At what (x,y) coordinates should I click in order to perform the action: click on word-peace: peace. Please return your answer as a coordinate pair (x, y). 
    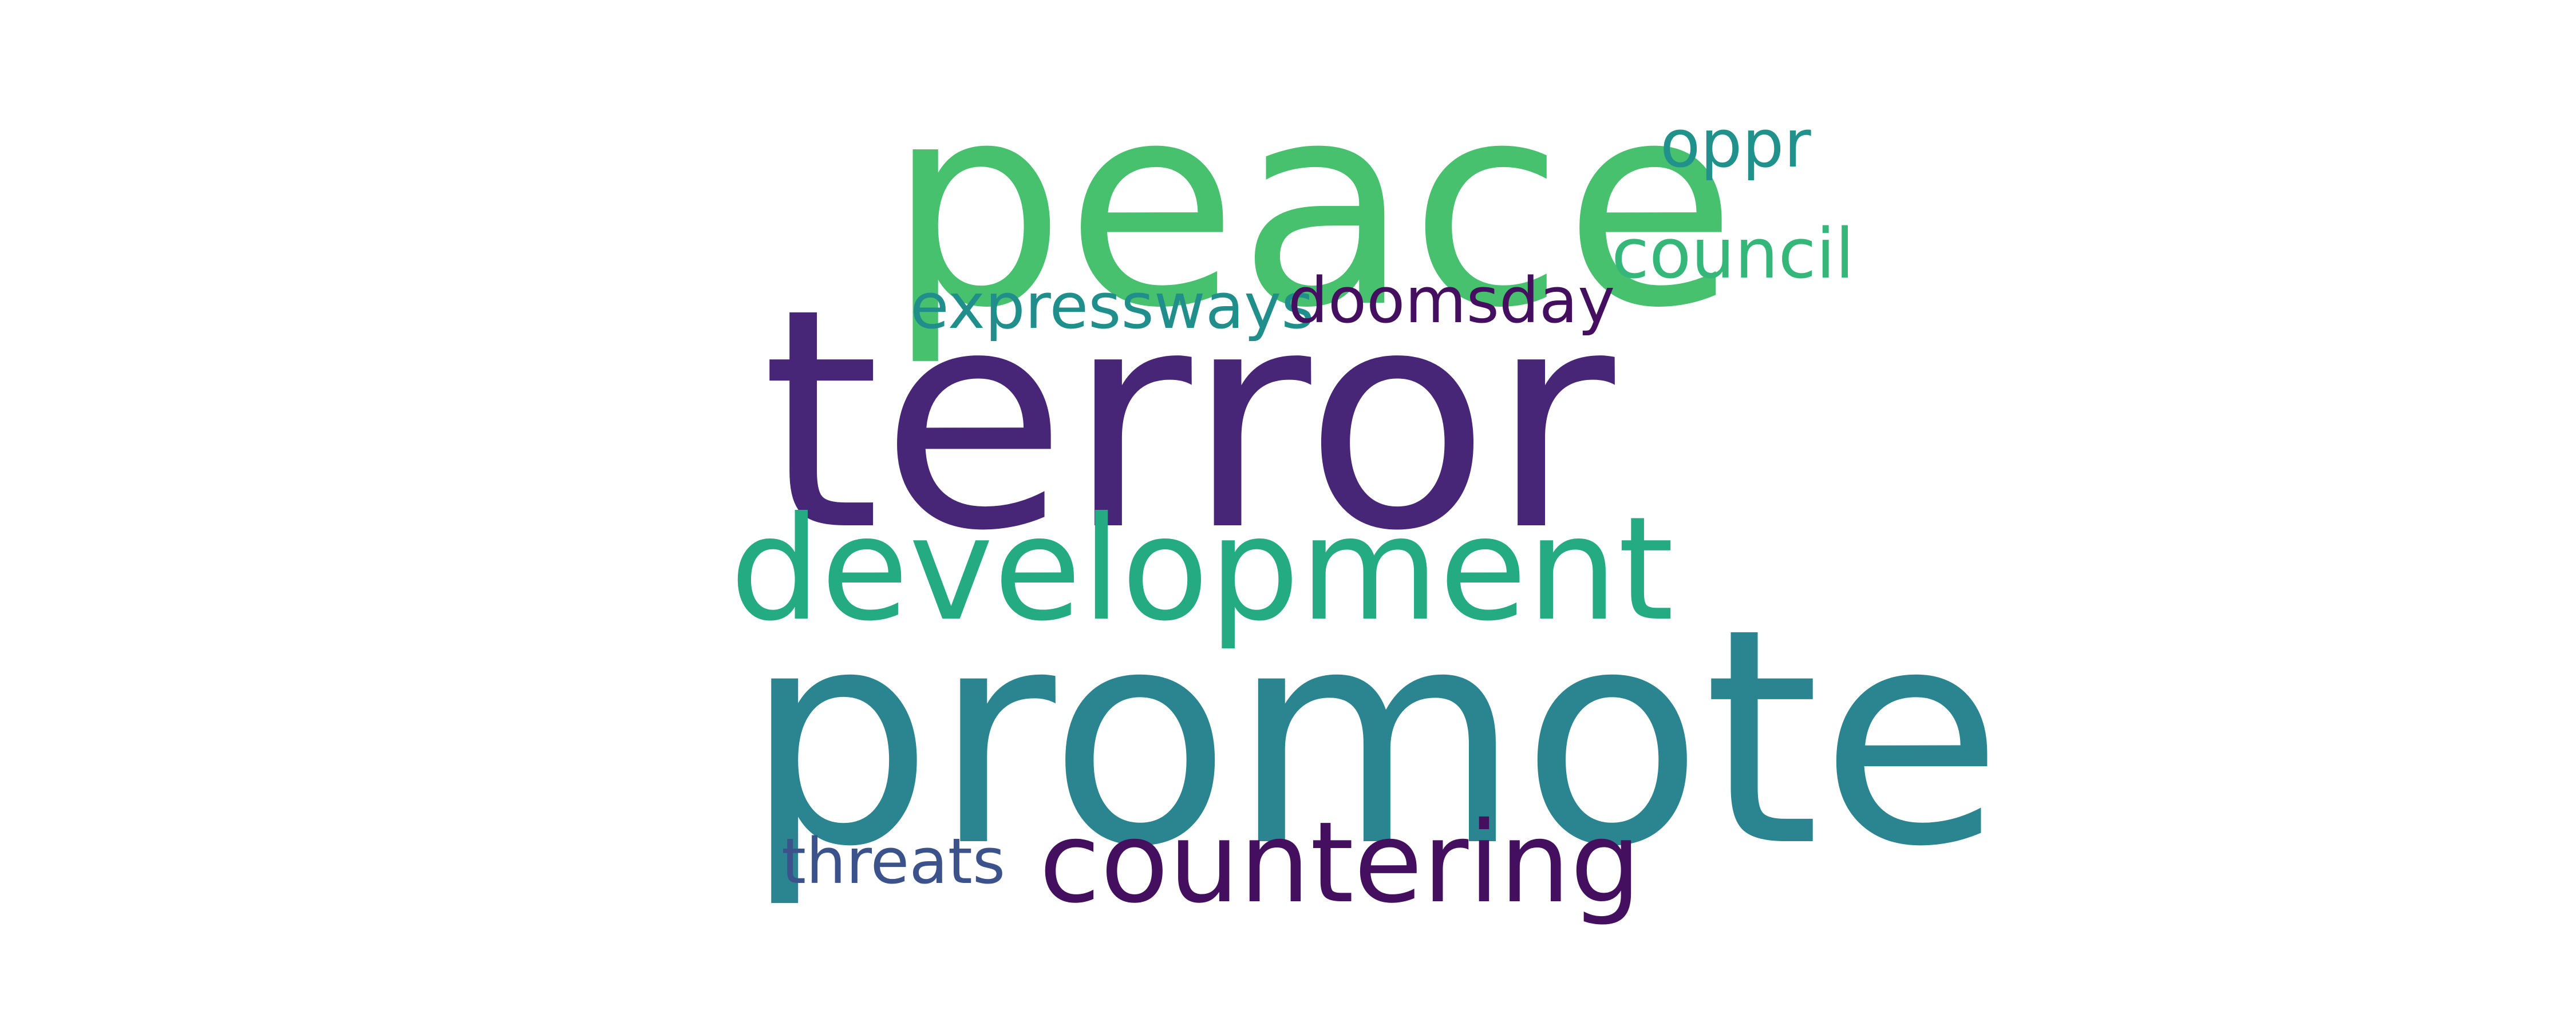
    Looking at the image, I should click on (1312, 205).